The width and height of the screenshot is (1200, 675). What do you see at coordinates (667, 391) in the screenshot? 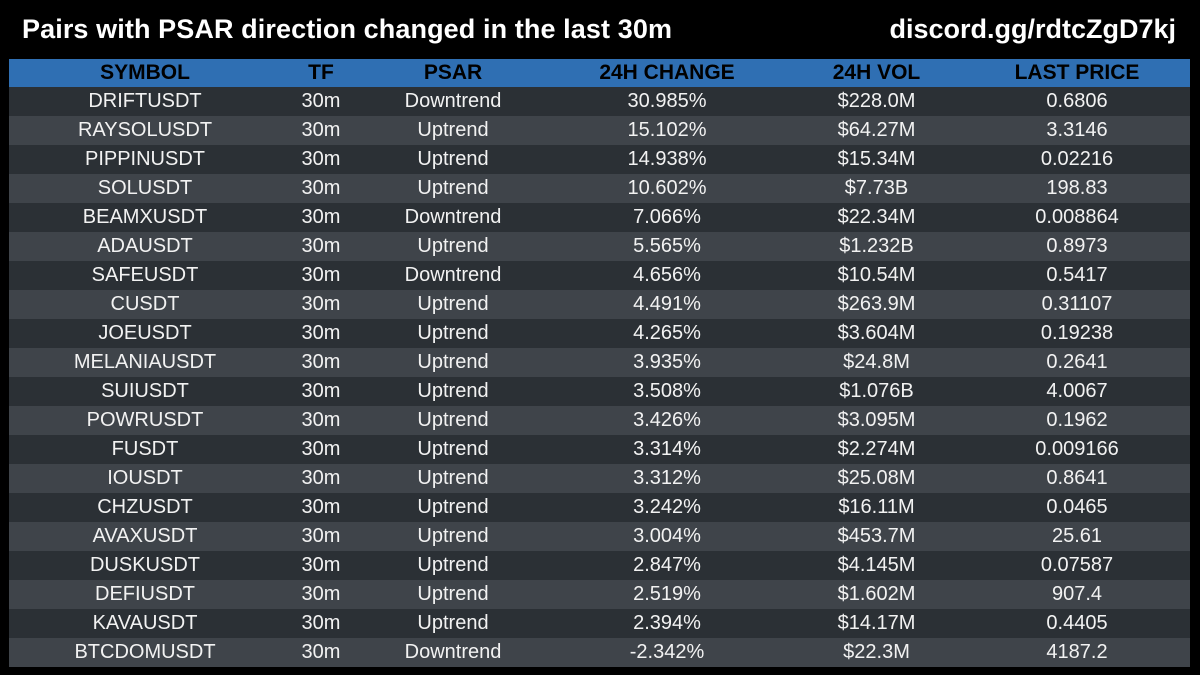
I see `change-cell: 3.508%` at bounding box center [667, 391].